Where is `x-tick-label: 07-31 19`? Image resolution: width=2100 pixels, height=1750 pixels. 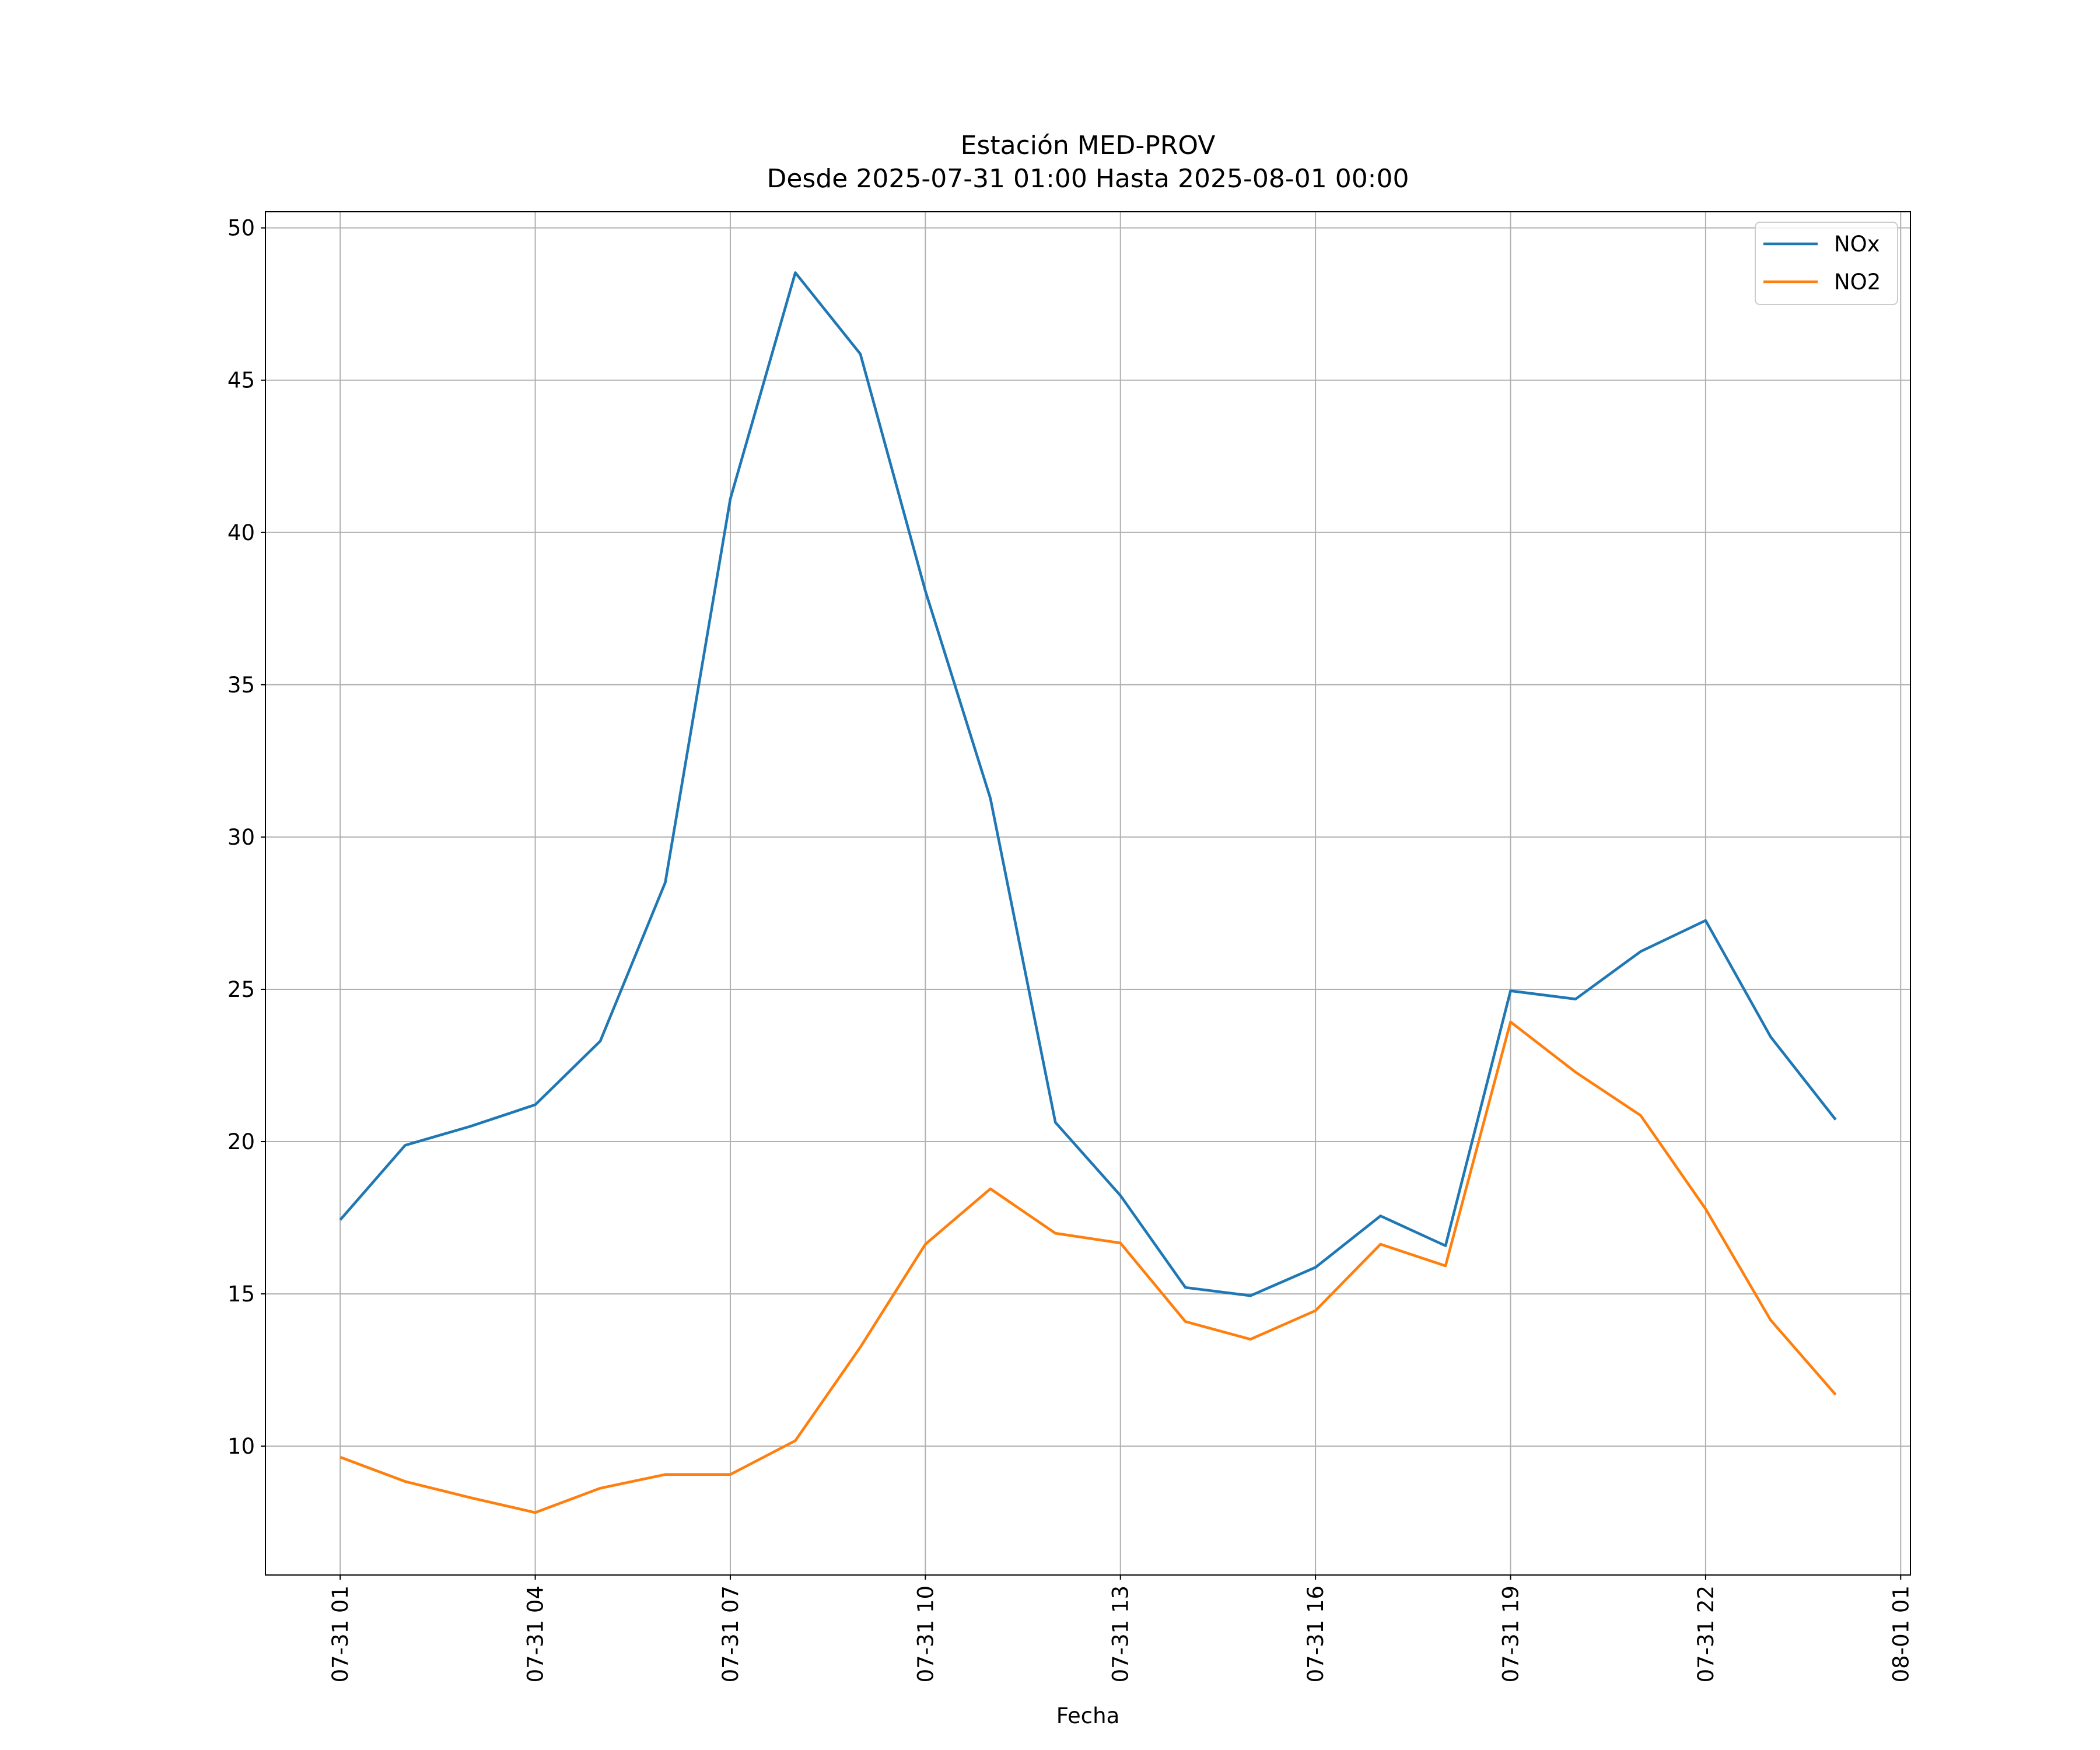 x-tick-label: 07-31 19 is located at coordinates (1511, 1634).